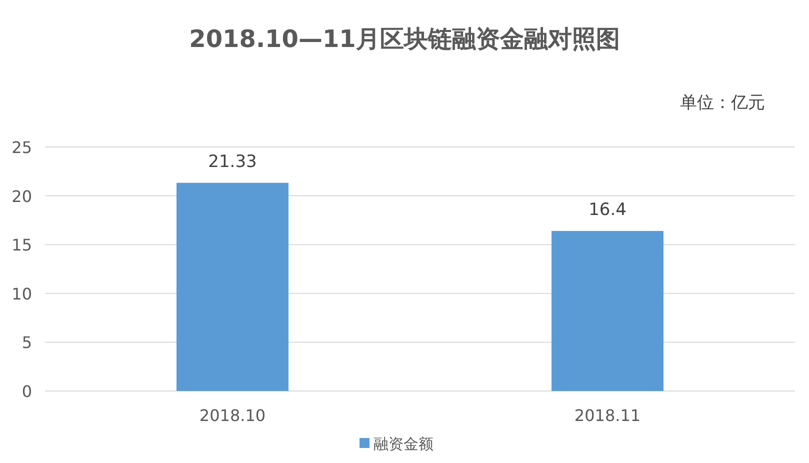  What do you see at coordinates (607, 210) in the screenshot?
I see `data-label: 16.4` at bounding box center [607, 210].